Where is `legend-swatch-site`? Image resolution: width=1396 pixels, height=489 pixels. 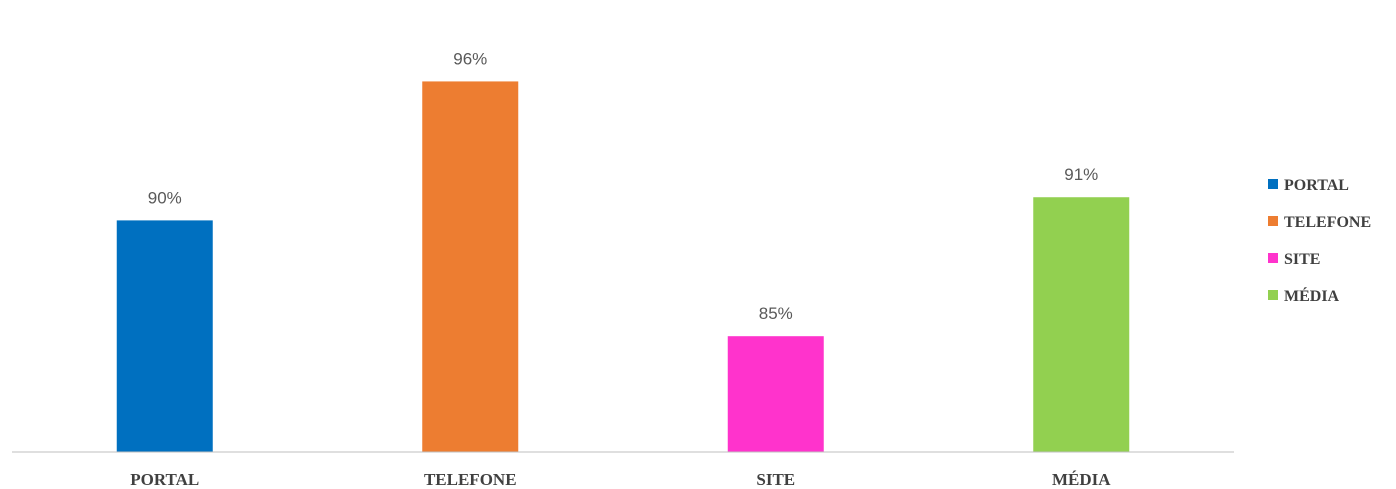 legend-swatch-site is located at coordinates (1273, 258).